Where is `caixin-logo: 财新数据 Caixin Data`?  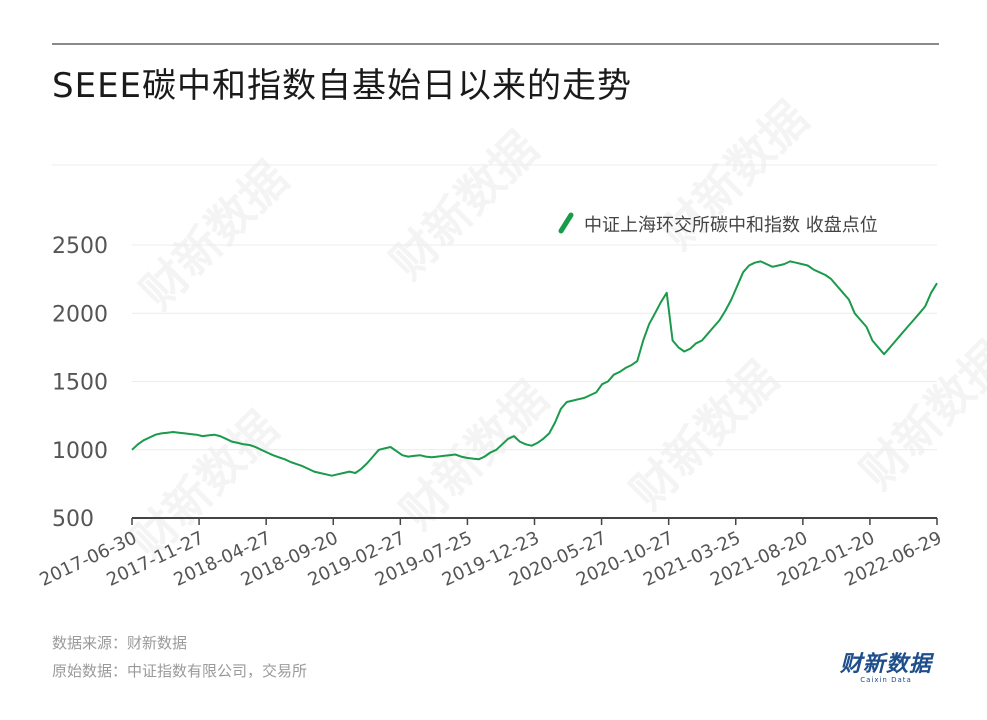 caixin-logo: 财新数据 Caixin Data is located at coordinates (886, 665).